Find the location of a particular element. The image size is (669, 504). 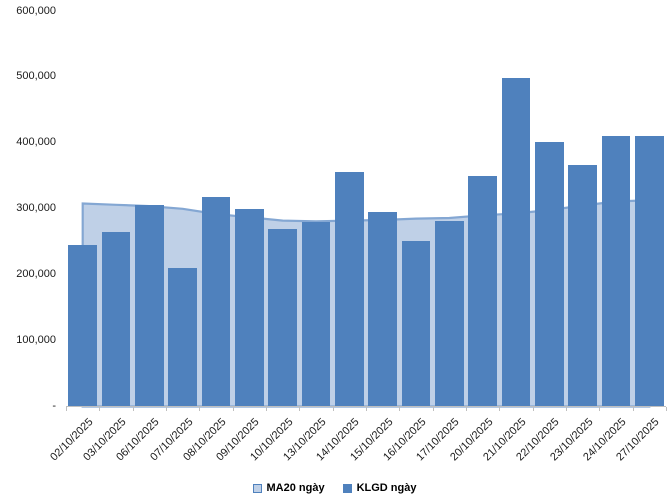

x-axis-line is located at coordinates (366, 406).